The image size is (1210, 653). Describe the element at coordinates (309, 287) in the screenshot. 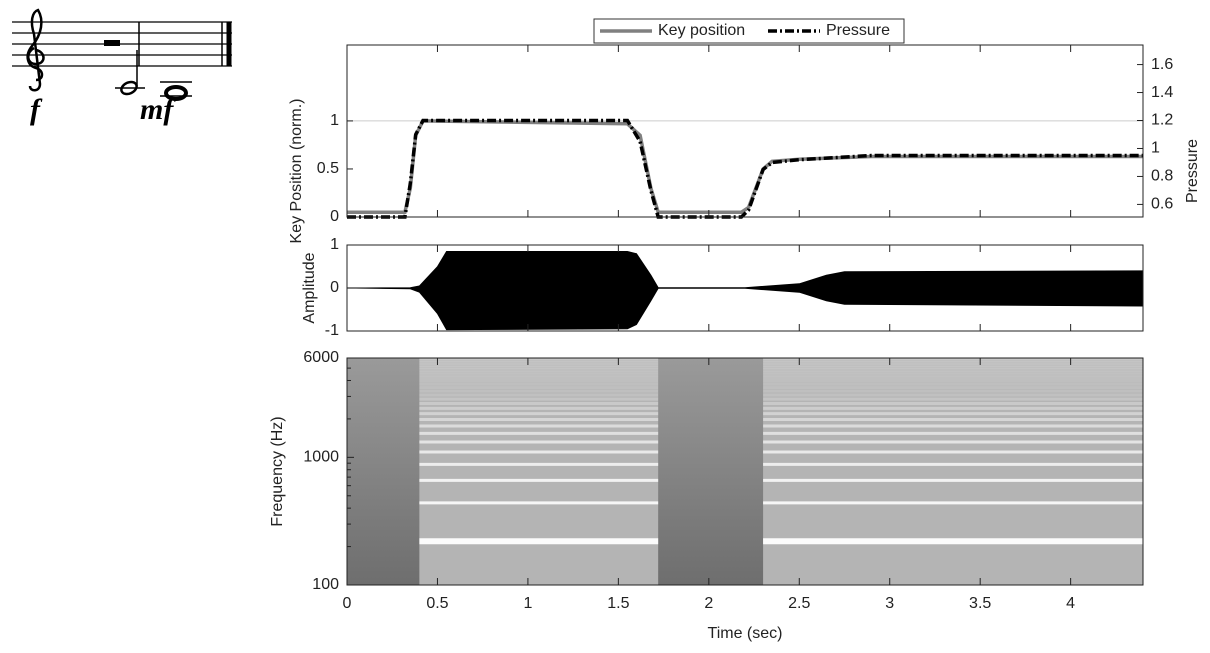

I see `y-axis-label: Amplitude` at that location.